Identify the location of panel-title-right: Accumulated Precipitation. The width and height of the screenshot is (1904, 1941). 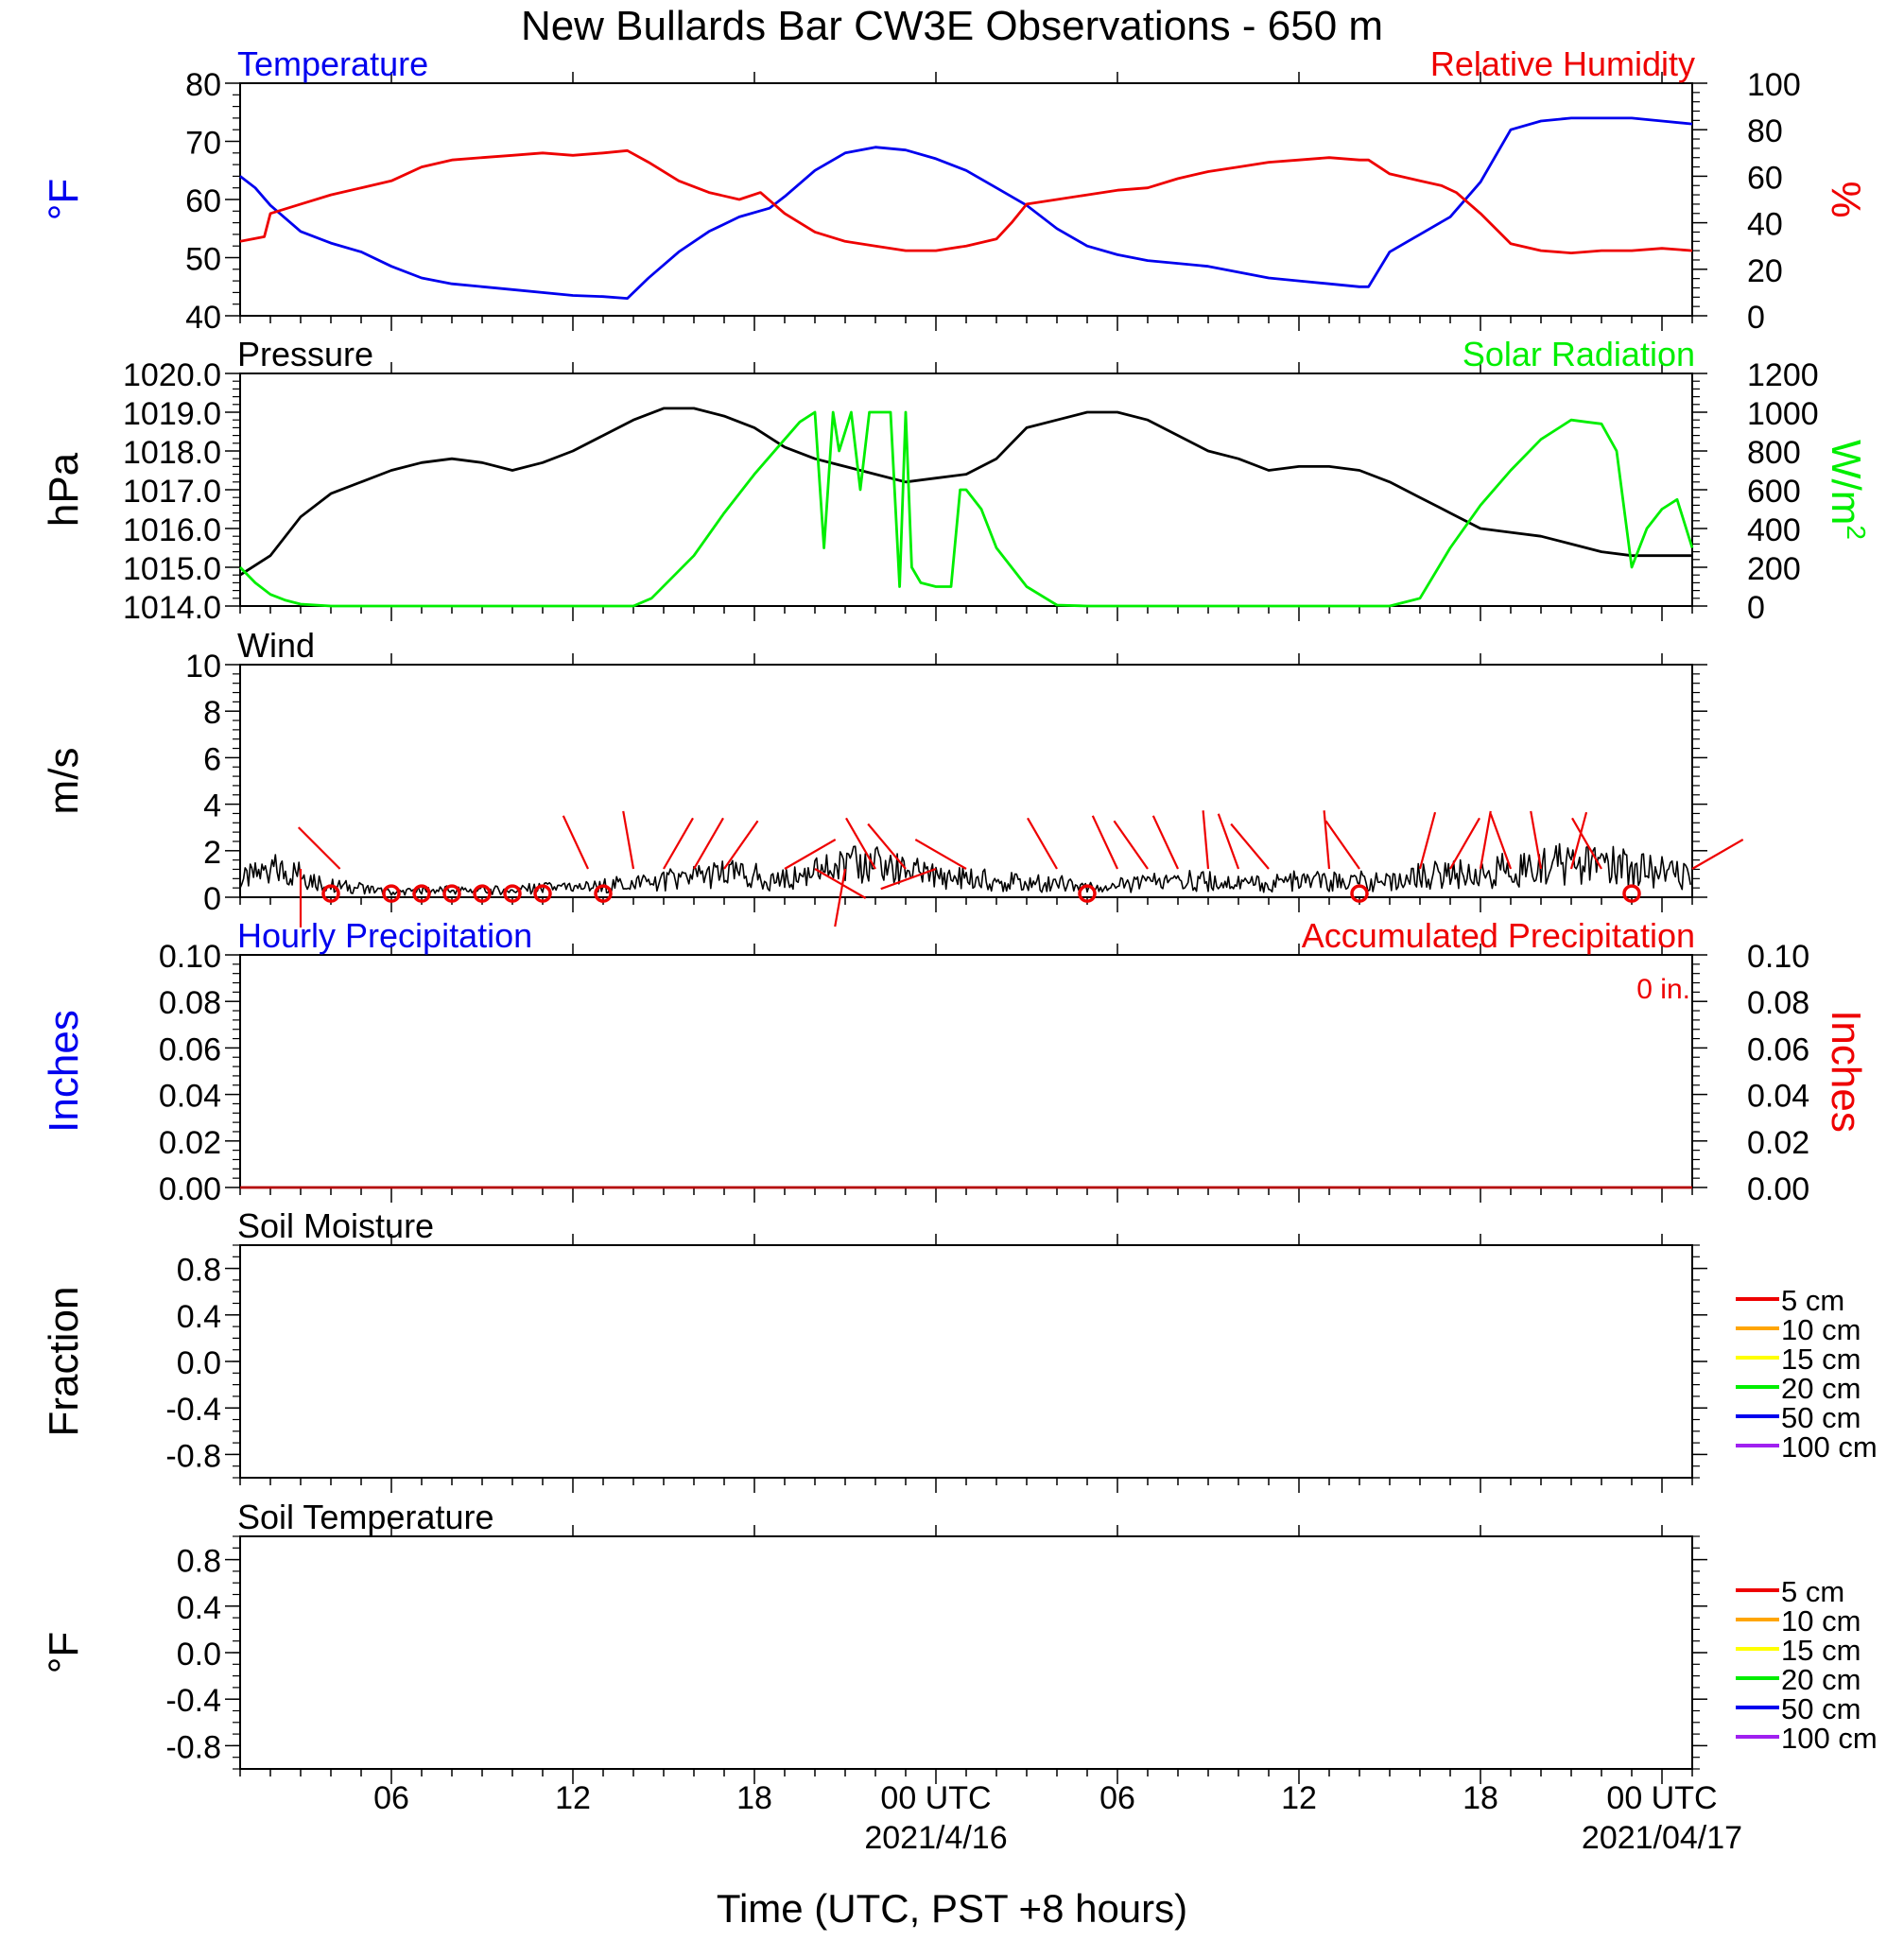
(1499, 936).